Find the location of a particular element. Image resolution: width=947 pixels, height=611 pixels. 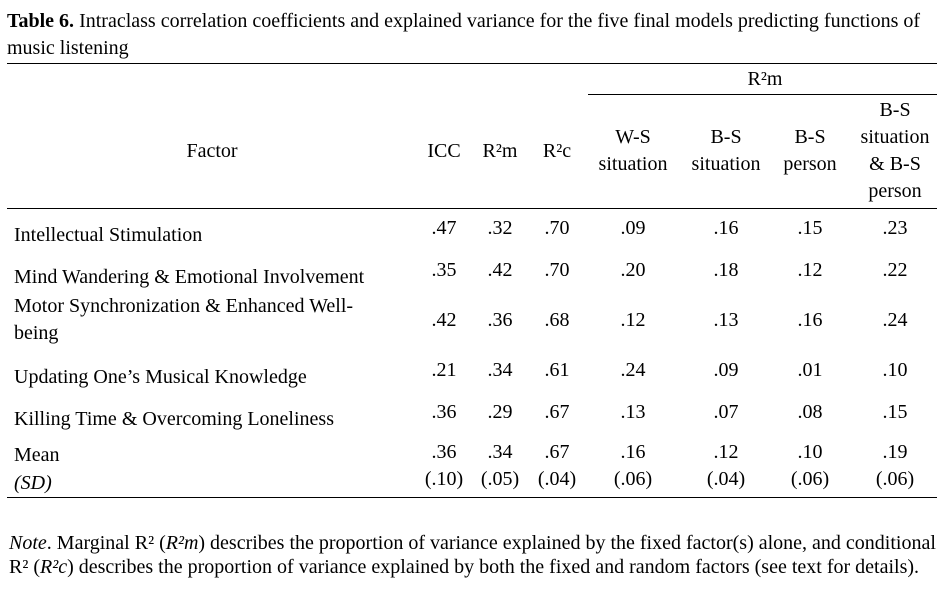

top-rule is located at coordinates (472, 63).